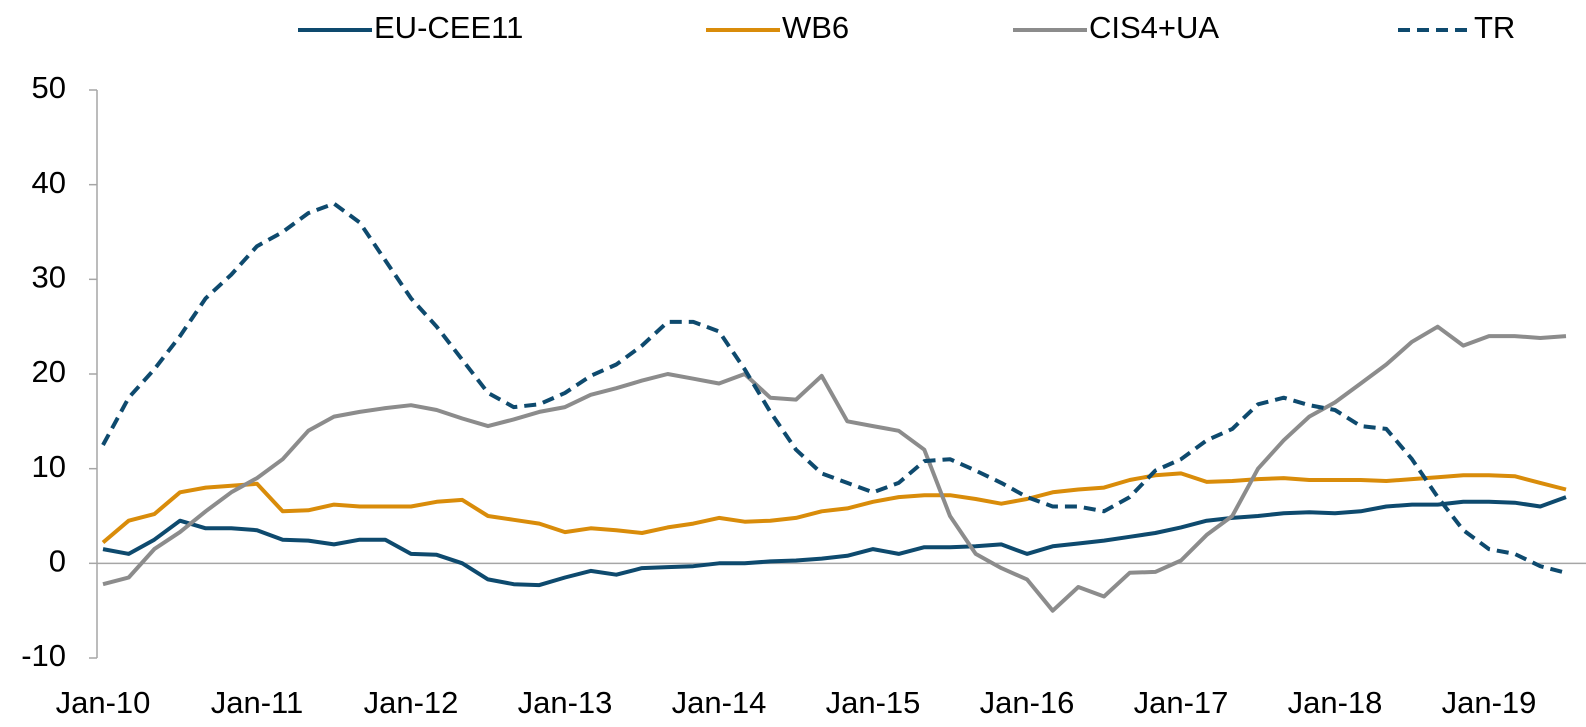 This screenshot has width=1586, height=727. What do you see at coordinates (257, 702) in the screenshot?
I see `x-tick-label: Jan-11` at bounding box center [257, 702].